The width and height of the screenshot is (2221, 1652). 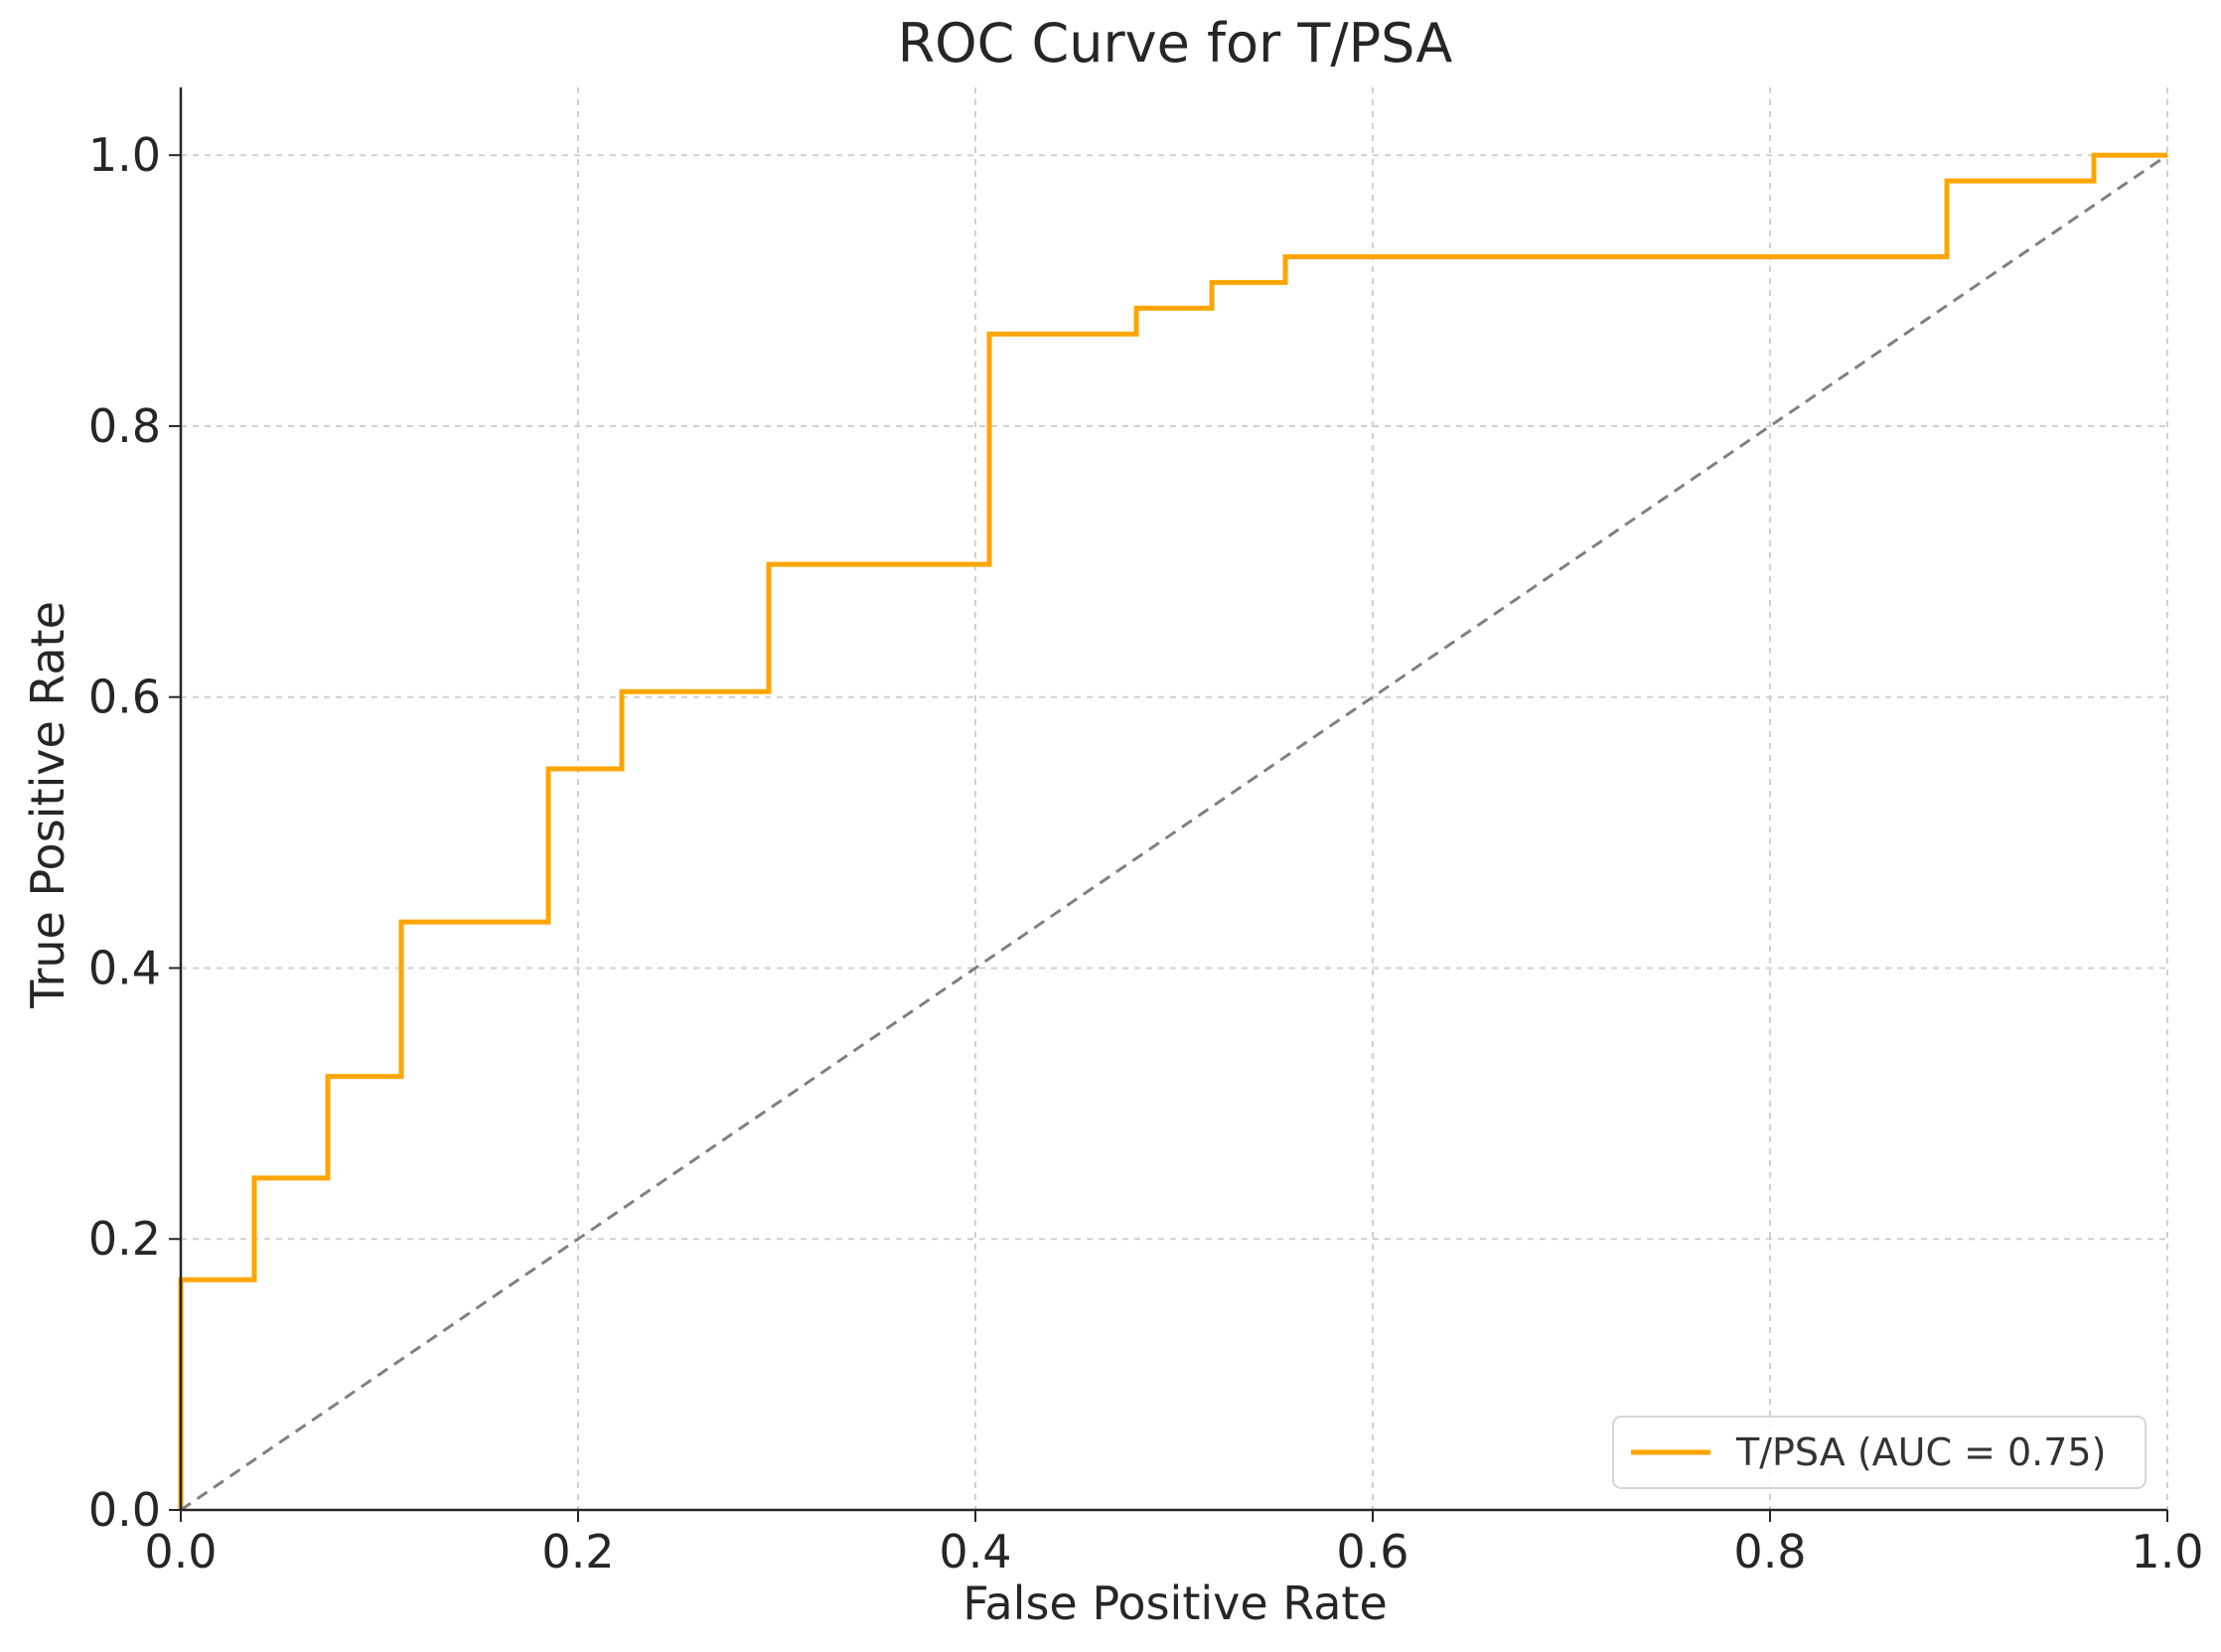 I want to click on legend-box, so click(x=1879, y=1452).